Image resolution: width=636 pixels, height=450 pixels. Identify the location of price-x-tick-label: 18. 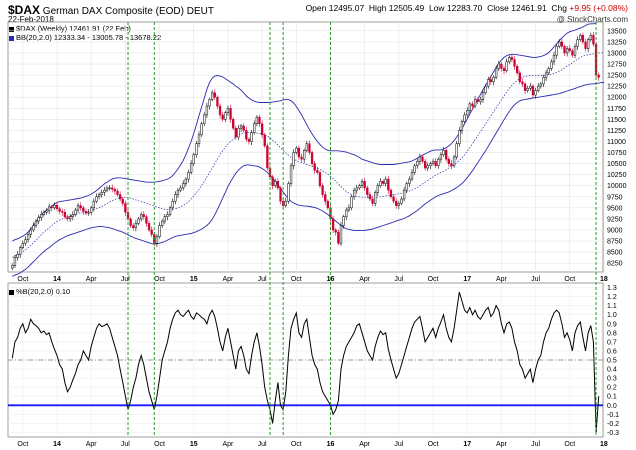
(604, 279).